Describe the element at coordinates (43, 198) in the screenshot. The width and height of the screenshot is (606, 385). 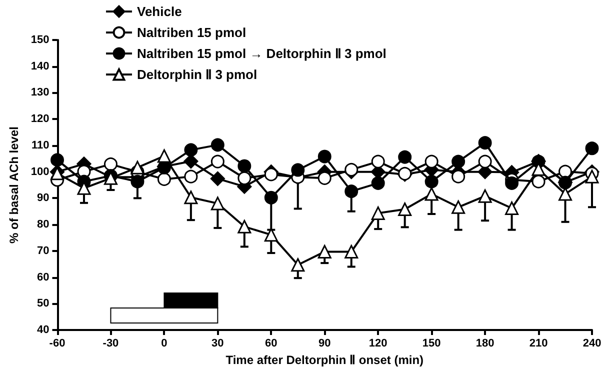
I see `y-tick-label: 90` at that location.